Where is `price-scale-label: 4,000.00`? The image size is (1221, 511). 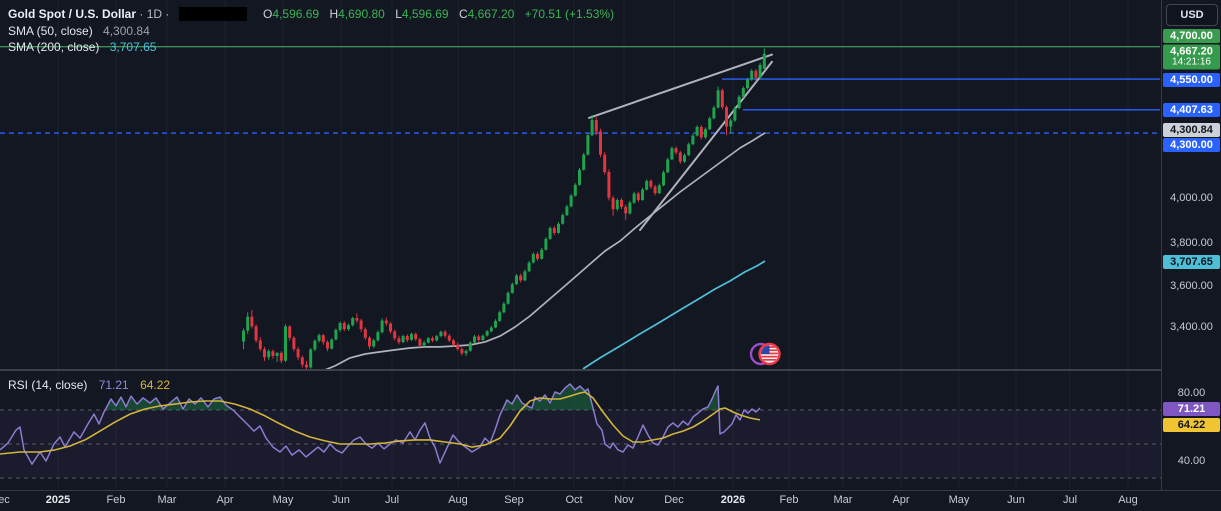
price-scale-label: 4,000.00 is located at coordinates (1191, 198).